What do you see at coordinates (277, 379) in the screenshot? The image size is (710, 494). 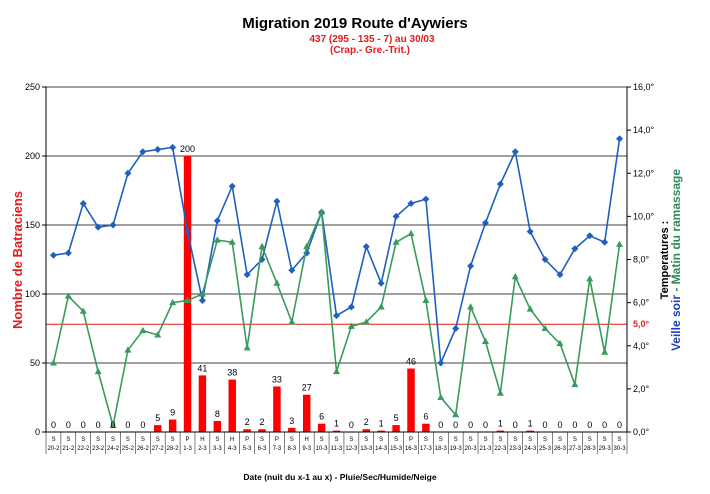 I see `bar-value-label: 33` at bounding box center [277, 379].